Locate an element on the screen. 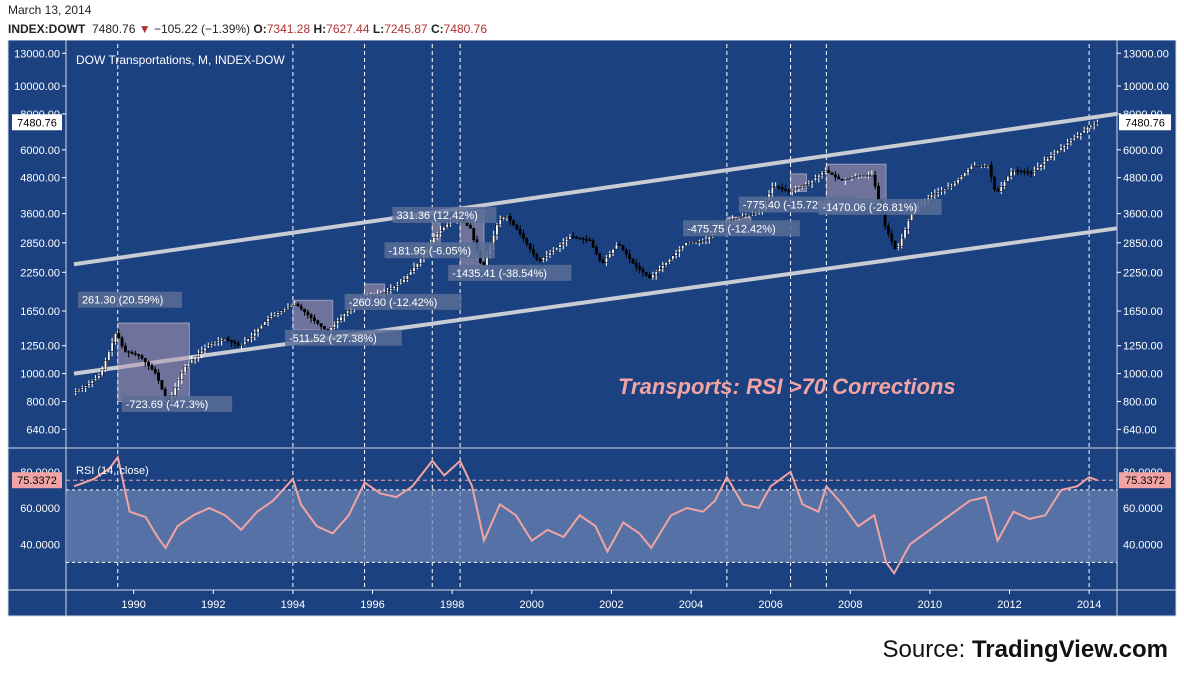 The image size is (1184, 677). x-tick-label: 2002 is located at coordinates (611, 605).